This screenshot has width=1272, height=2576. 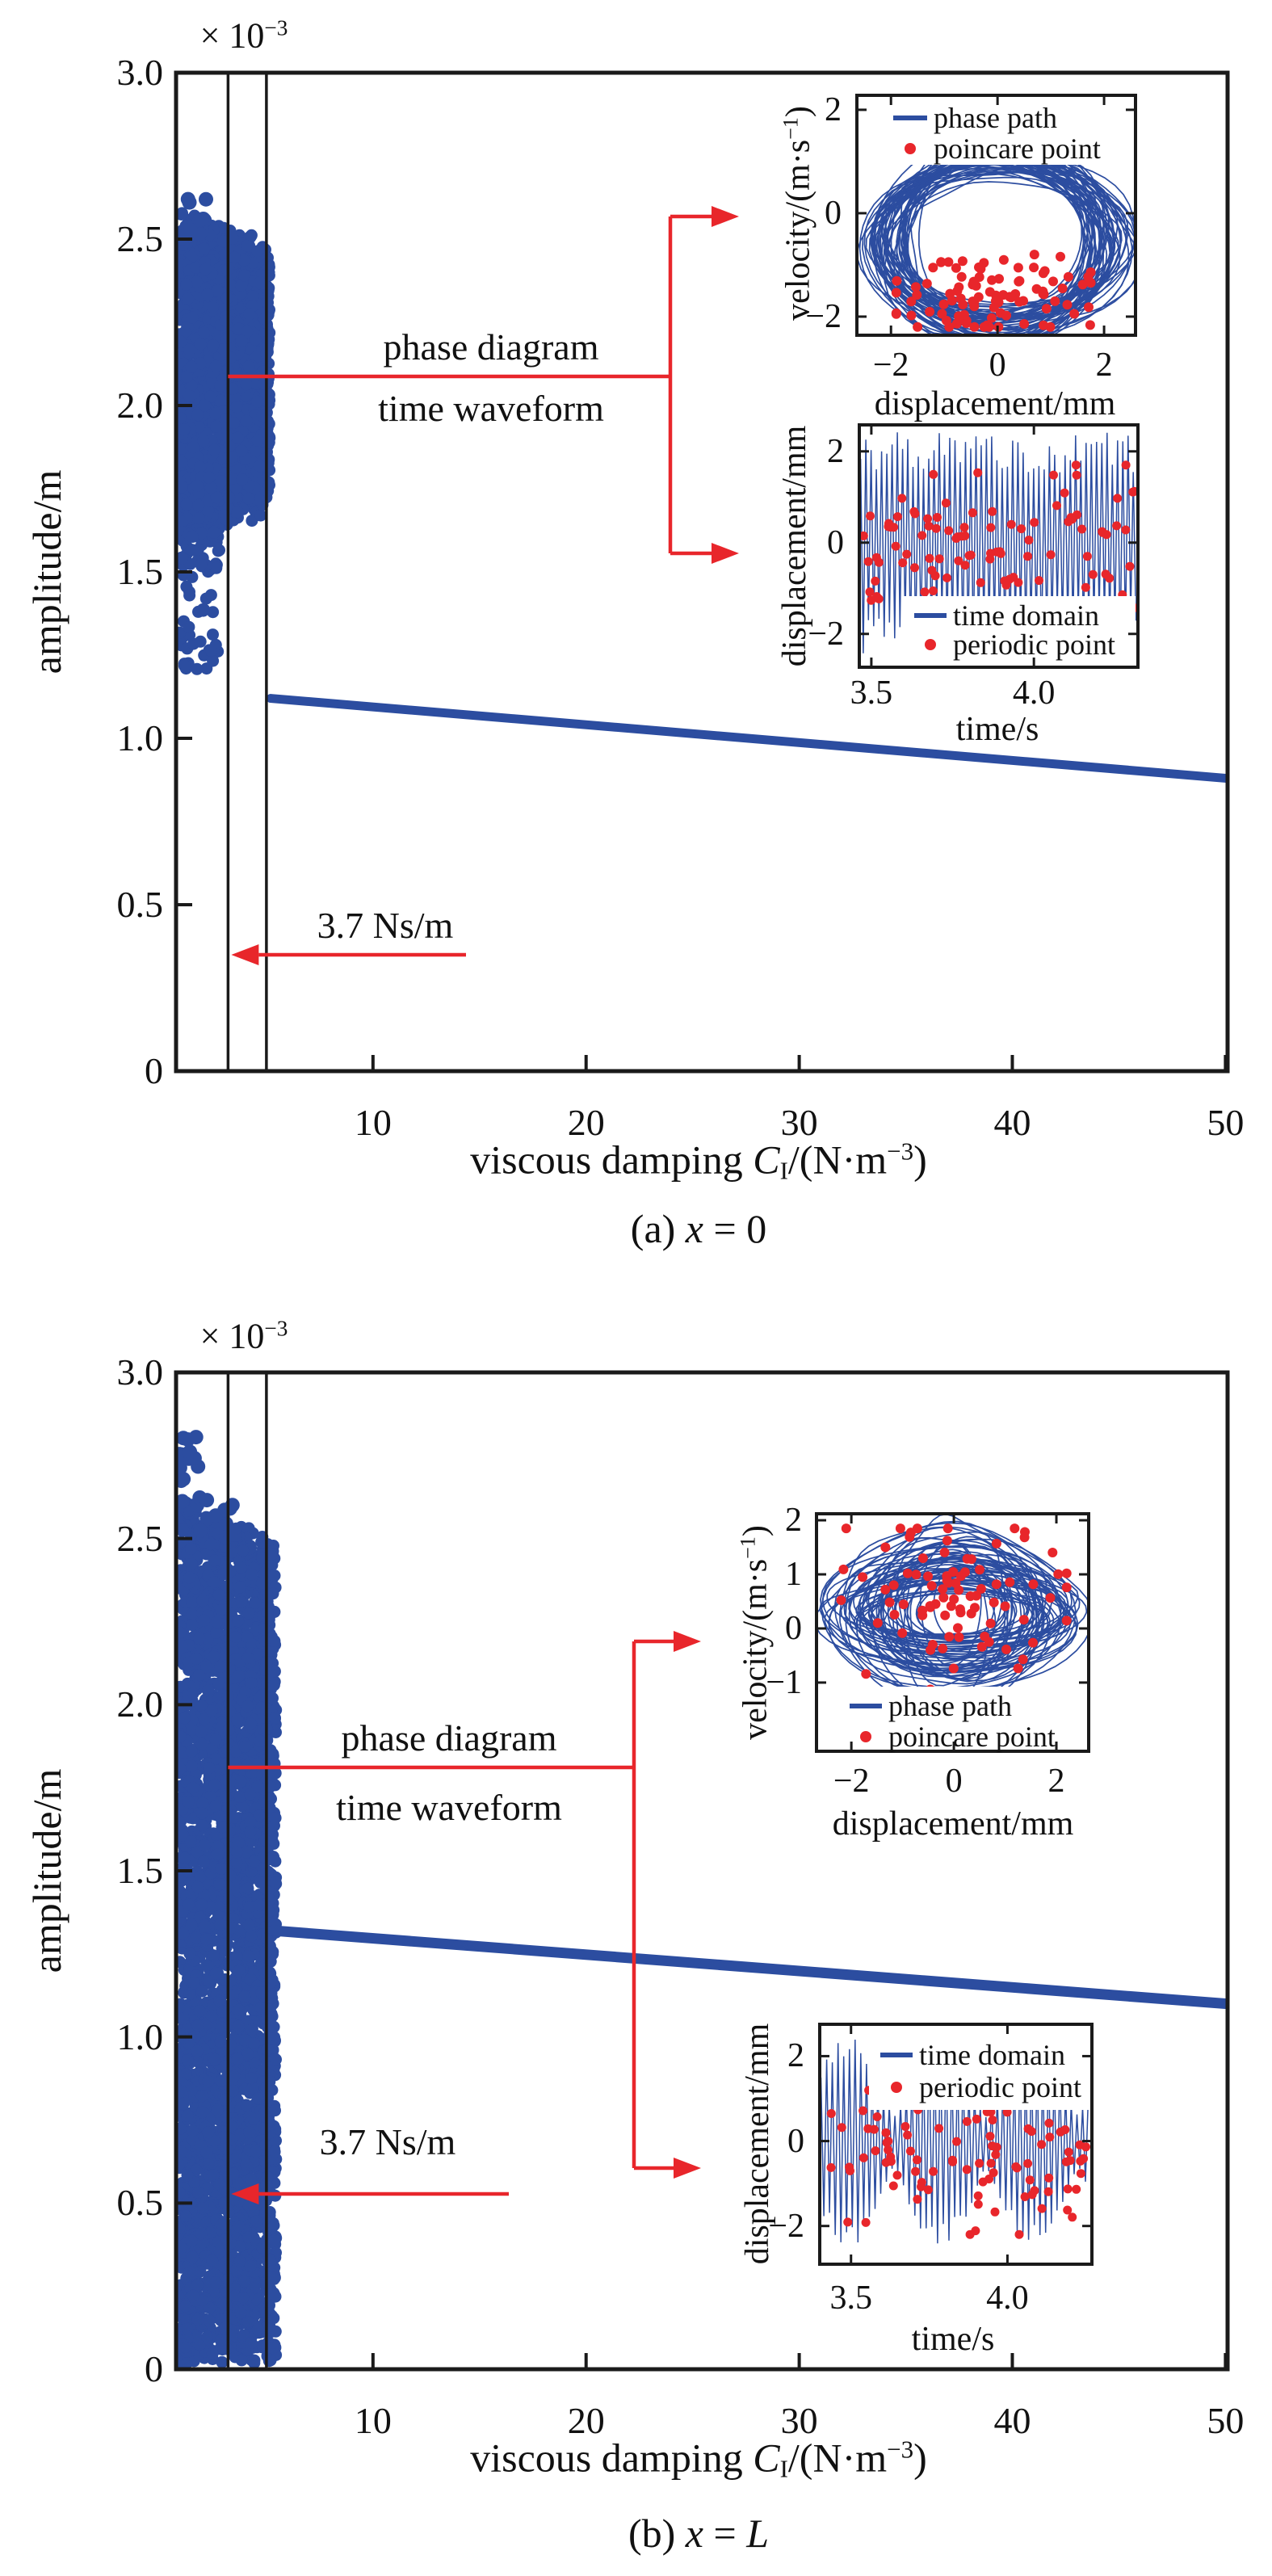 What do you see at coordinates (958, 2155) in the screenshot?
I see `periodic-points` at bounding box center [958, 2155].